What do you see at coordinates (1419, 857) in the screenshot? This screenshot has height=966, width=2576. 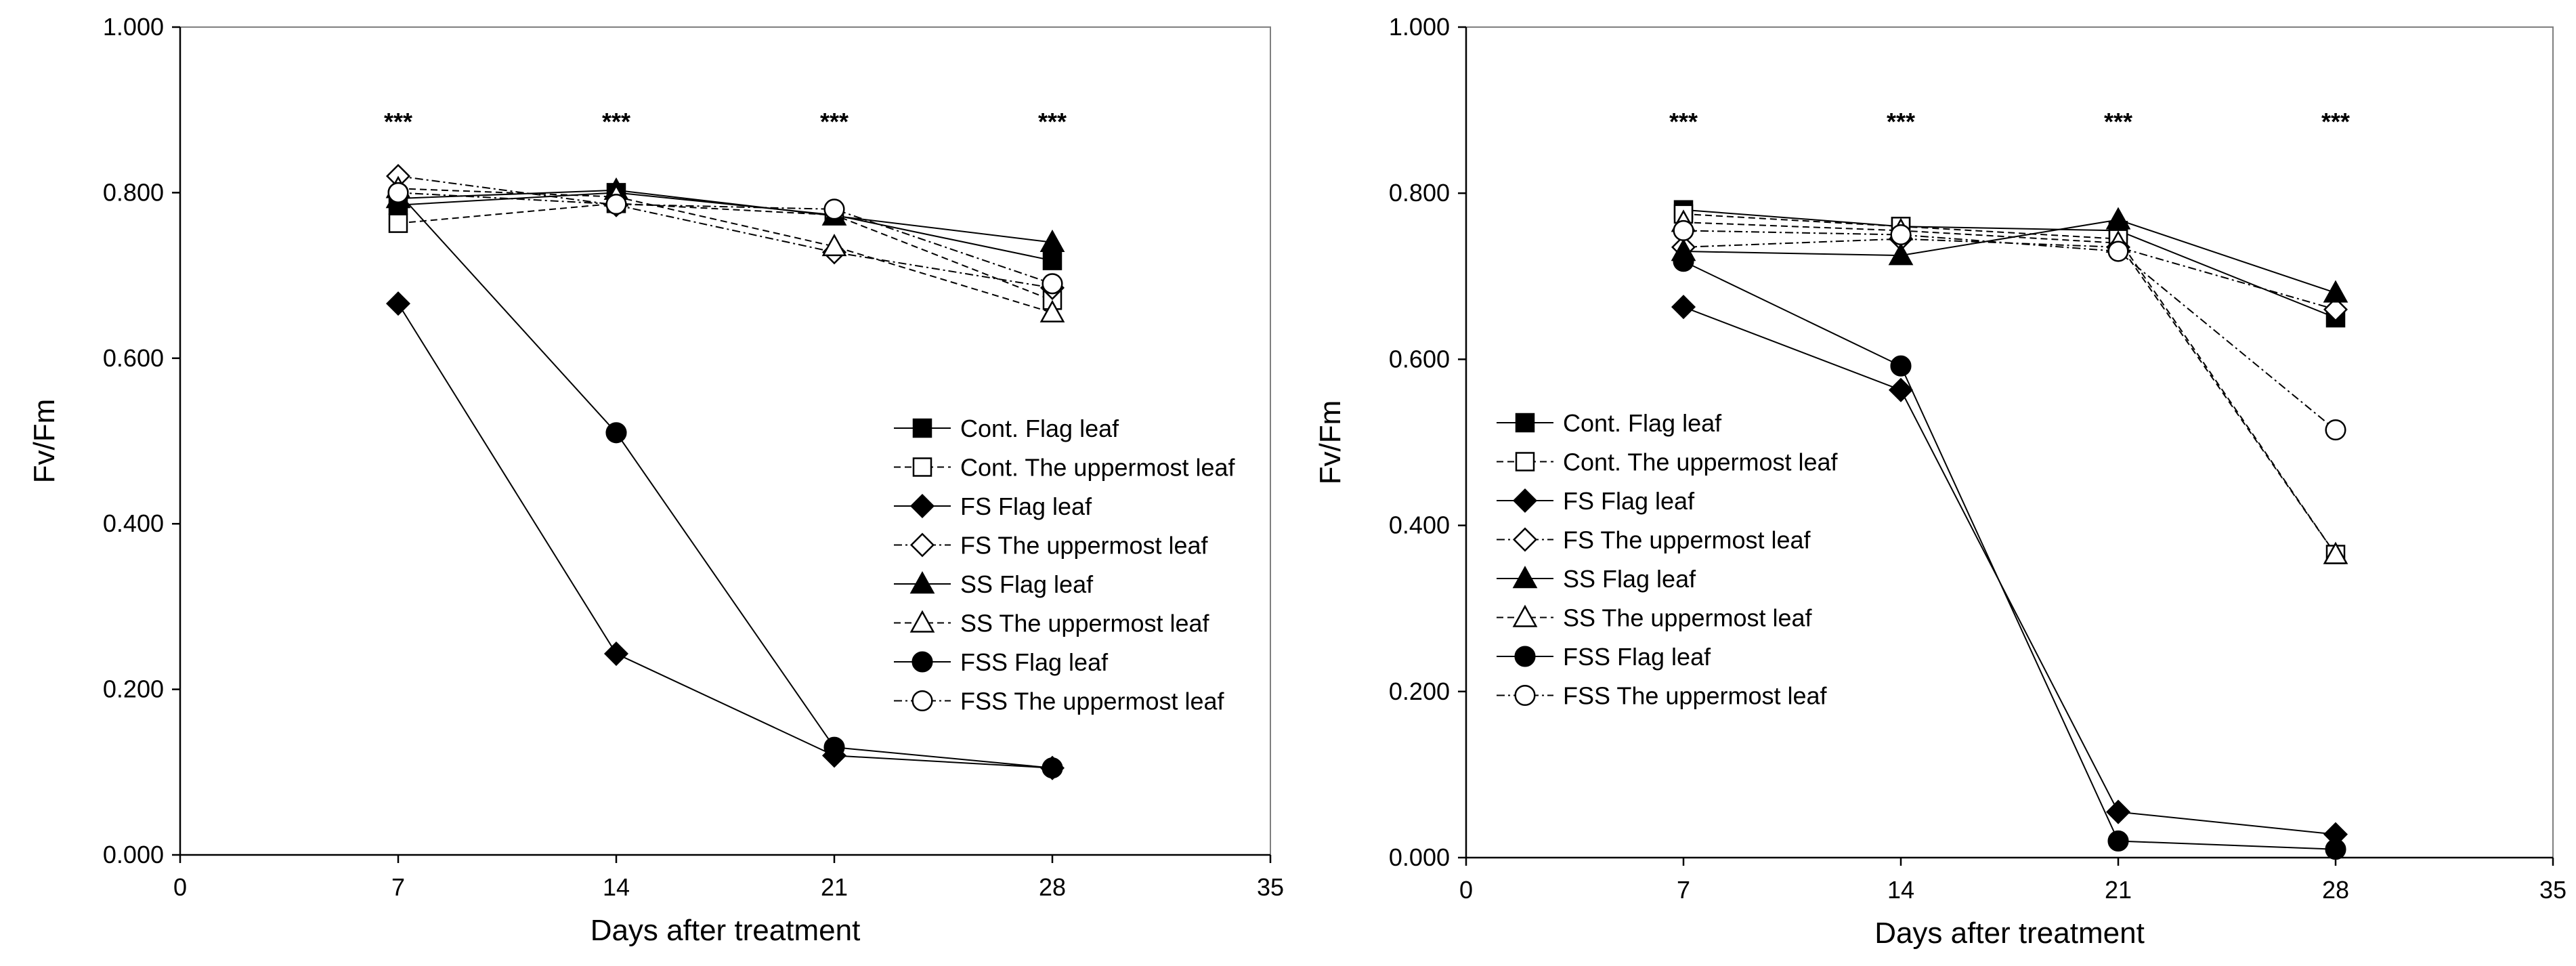 I see `y-tick-label: 0.000` at bounding box center [1419, 857].